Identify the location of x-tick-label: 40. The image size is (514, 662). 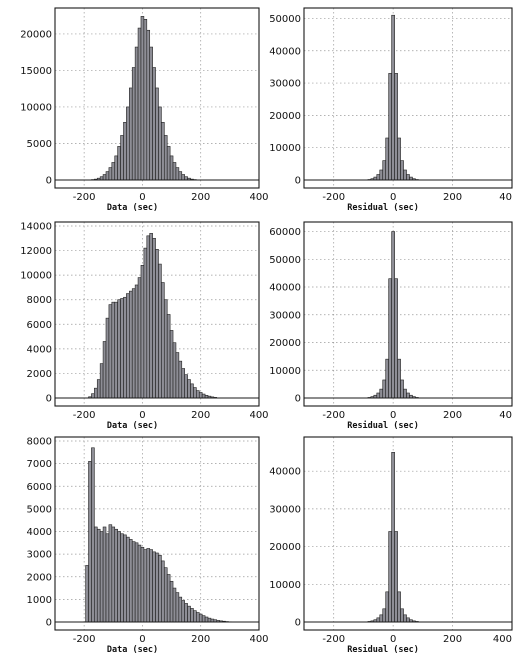
(505, 197).